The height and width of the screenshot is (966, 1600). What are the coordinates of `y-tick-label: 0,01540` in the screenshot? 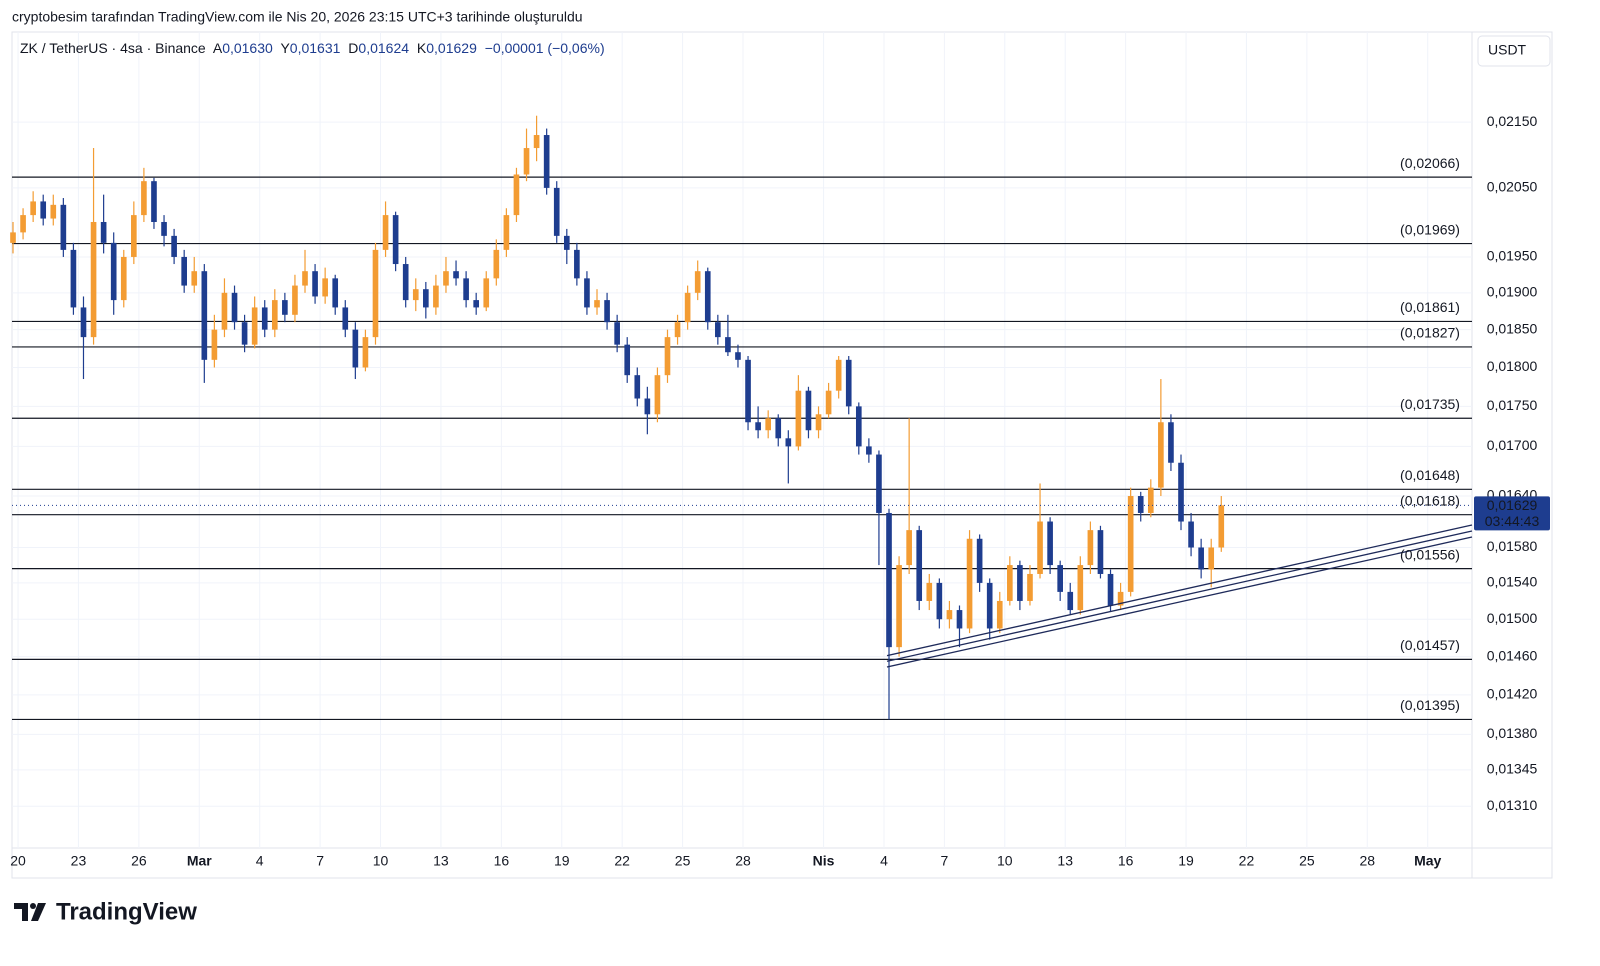 It's located at (1512, 582).